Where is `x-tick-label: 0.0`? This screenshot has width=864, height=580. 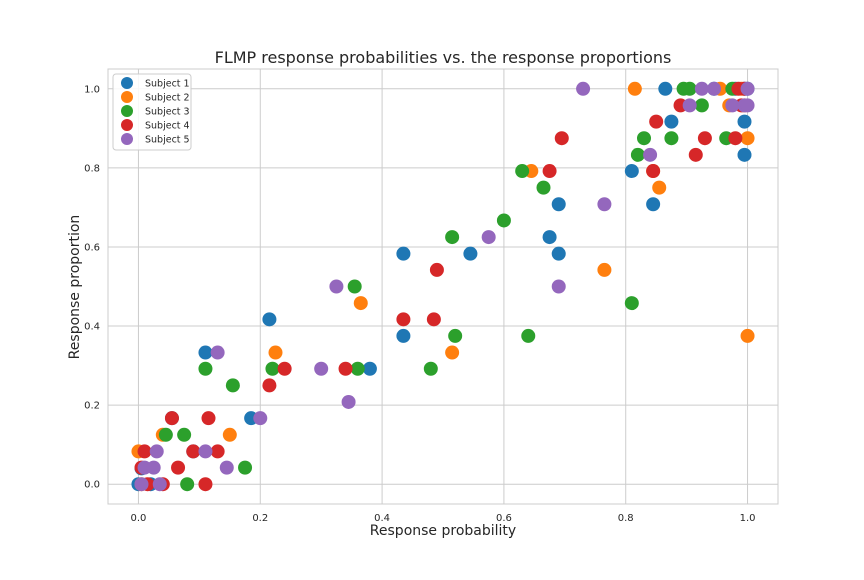 x-tick-label: 0.0 is located at coordinates (139, 518).